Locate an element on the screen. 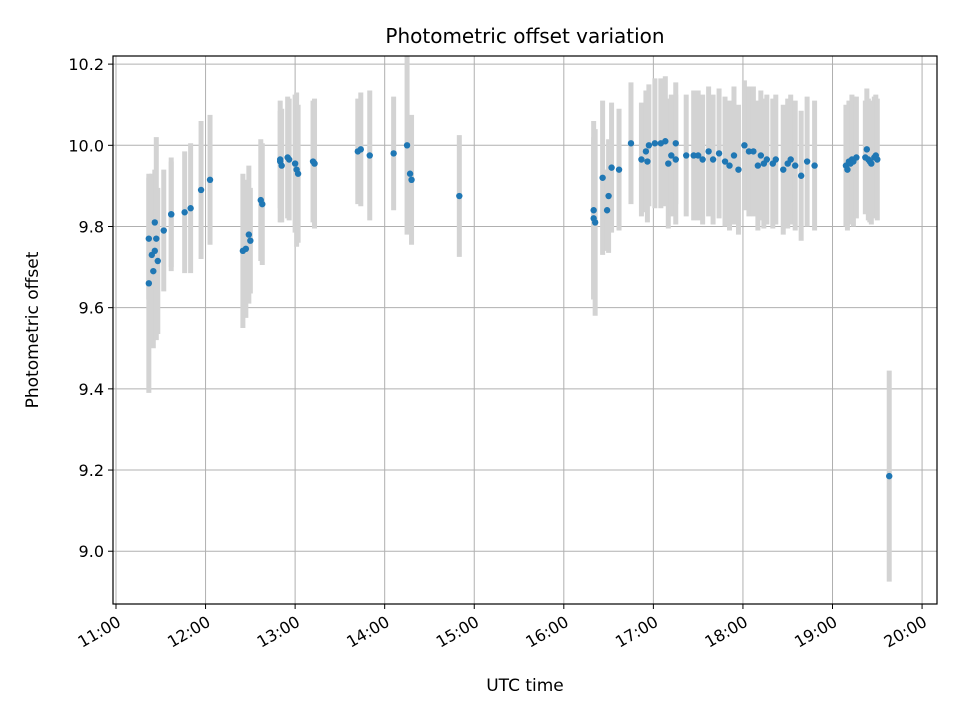  x-tick-label: 14:00 is located at coordinates (367, 632).